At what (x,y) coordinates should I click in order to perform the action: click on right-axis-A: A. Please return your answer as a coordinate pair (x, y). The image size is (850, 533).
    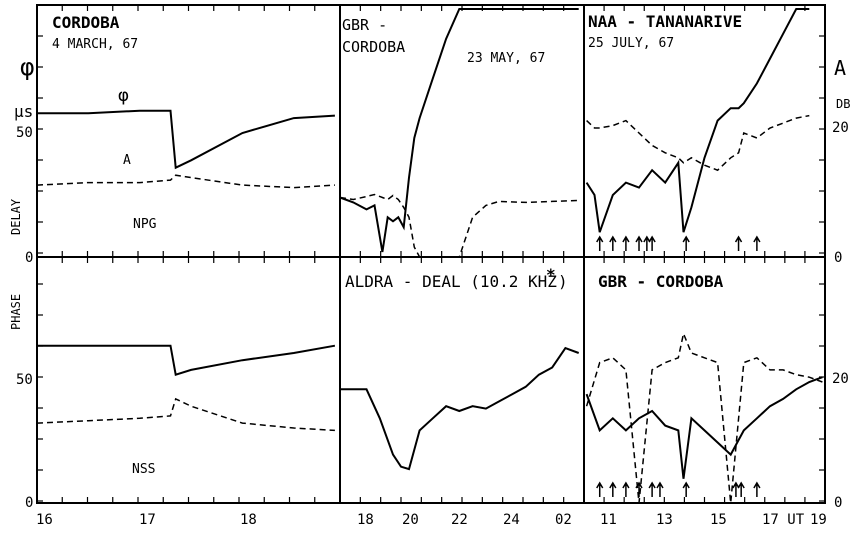
    Looking at the image, I should click on (840, 68).